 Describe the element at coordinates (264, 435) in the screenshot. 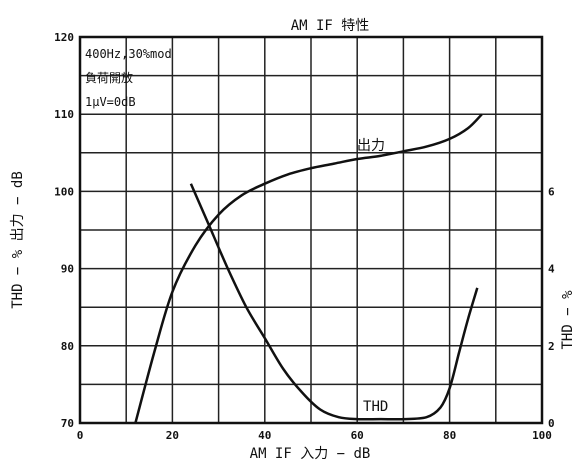

I see `x-tick-label: 40` at that location.